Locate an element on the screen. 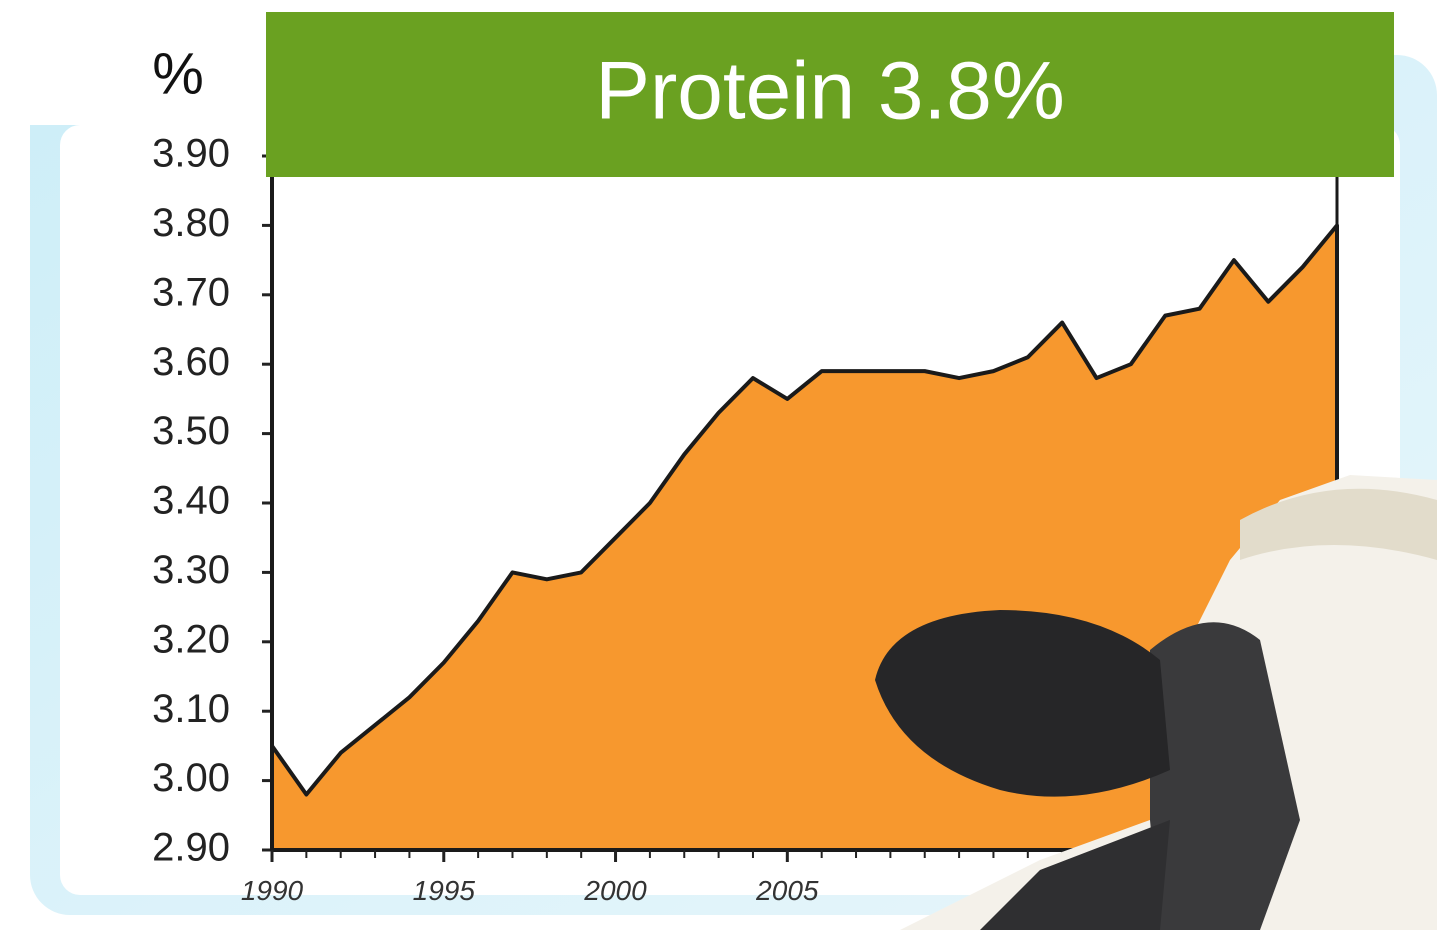 The height and width of the screenshot is (930, 1437). x-tick-label: 2000 is located at coordinates (615, 890).